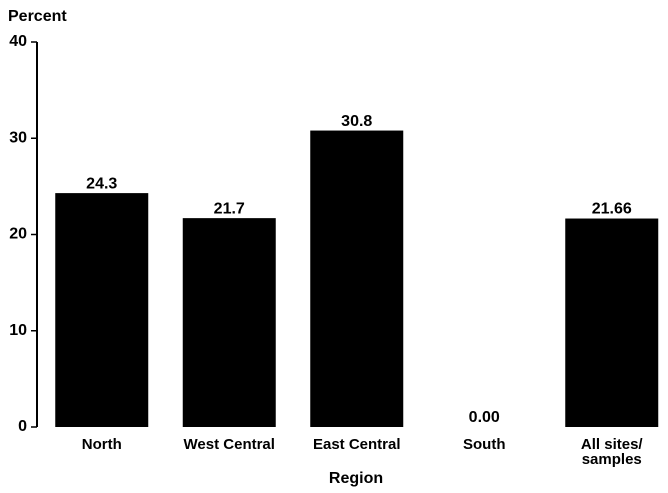  Describe the element at coordinates (18, 234) in the screenshot. I see `y-tick-label: 20` at that location.